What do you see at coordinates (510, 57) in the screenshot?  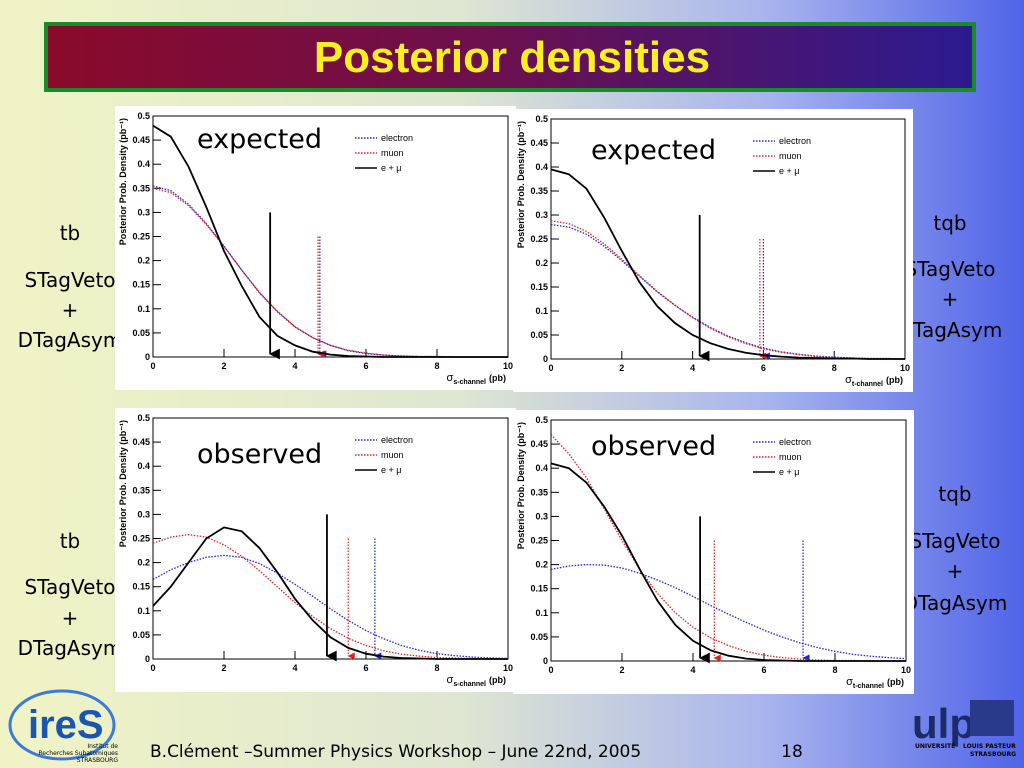 I see `title-bar` at bounding box center [510, 57].